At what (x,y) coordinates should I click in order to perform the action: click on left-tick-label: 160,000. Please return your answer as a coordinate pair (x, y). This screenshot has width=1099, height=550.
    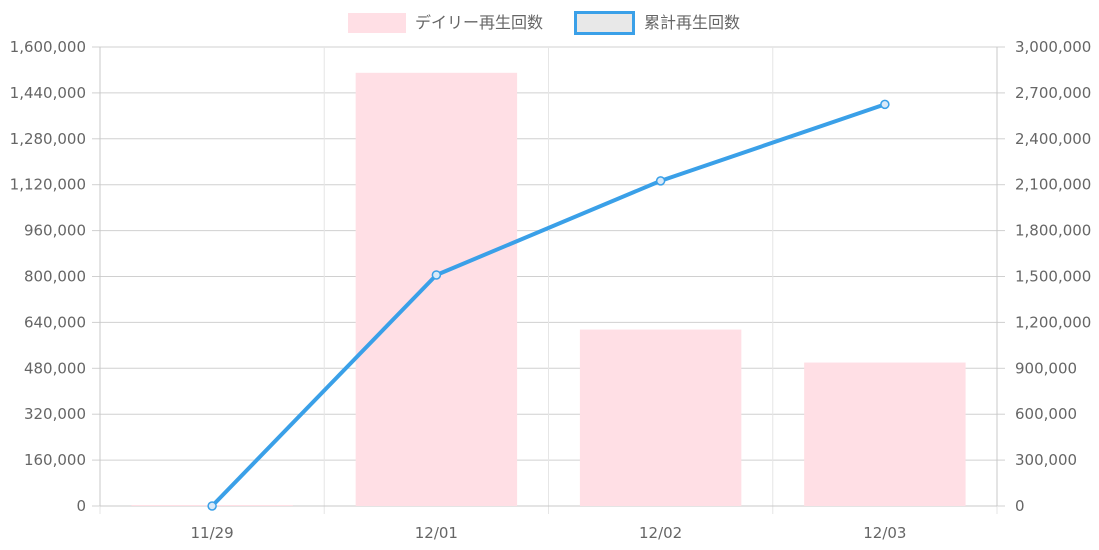
    Looking at the image, I should click on (55, 460).